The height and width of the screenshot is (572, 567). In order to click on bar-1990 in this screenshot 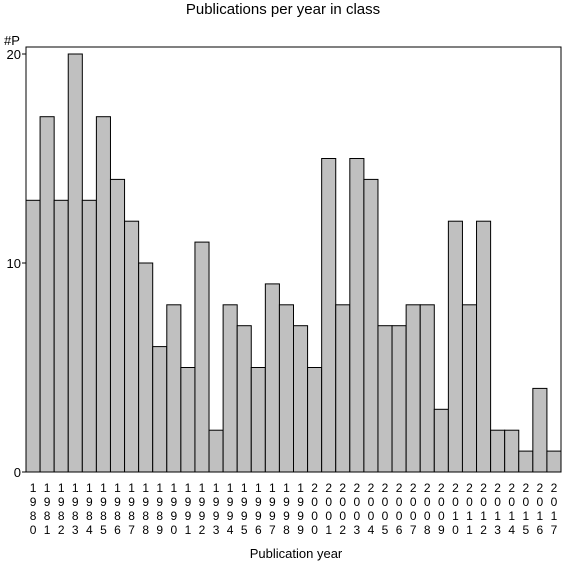, I will do `click(174, 388)`.